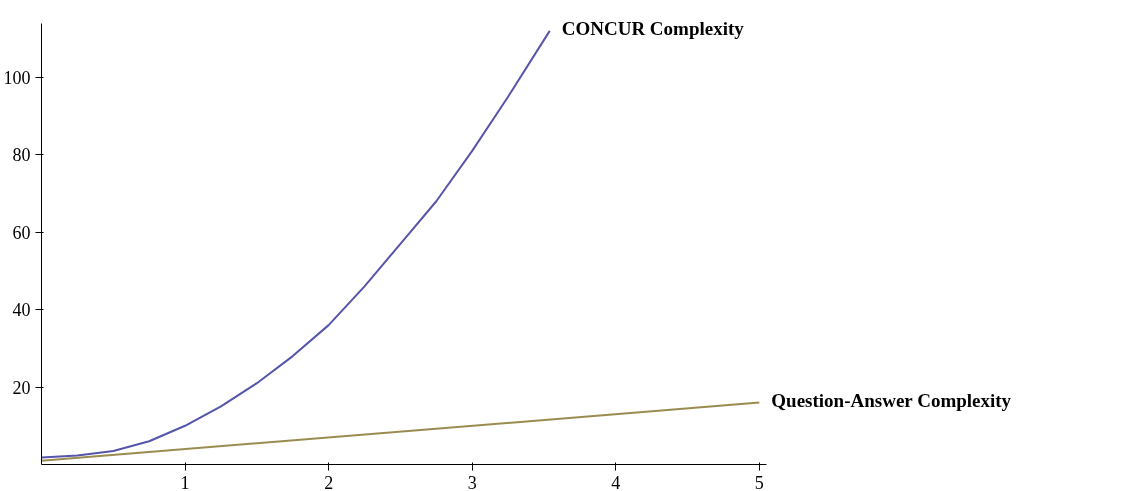 This screenshot has height=491, width=1148. What do you see at coordinates (185, 481) in the screenshot?
I see `x-tick-label: 1` at bounding box center [185, 481].